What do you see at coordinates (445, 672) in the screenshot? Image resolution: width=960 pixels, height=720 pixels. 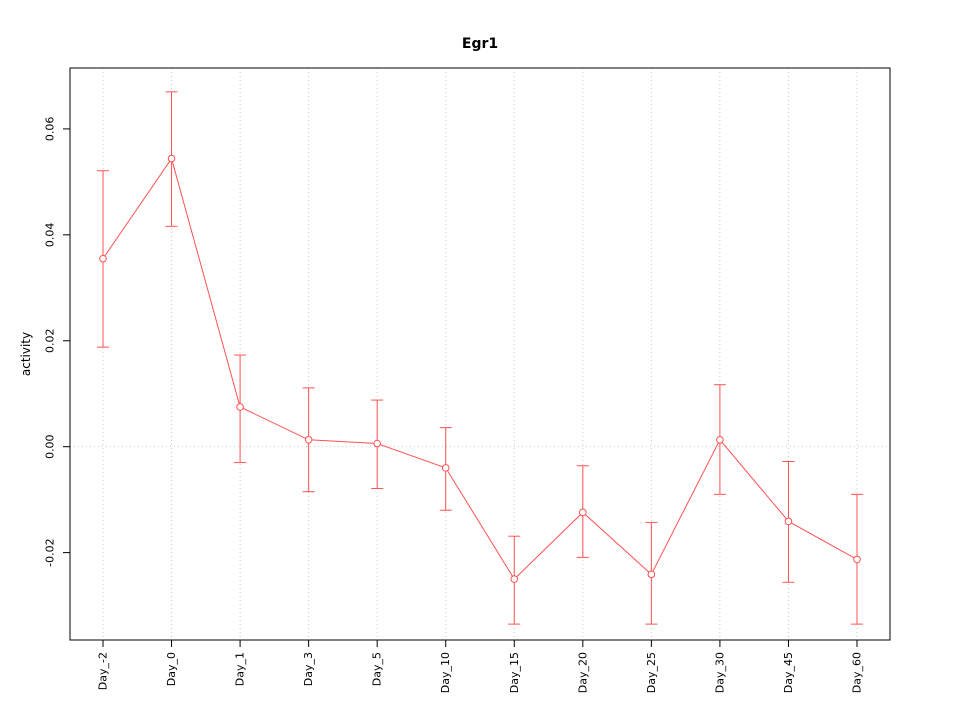 I see `x-tick-label: Day_10` at bounding box center [445, 672].